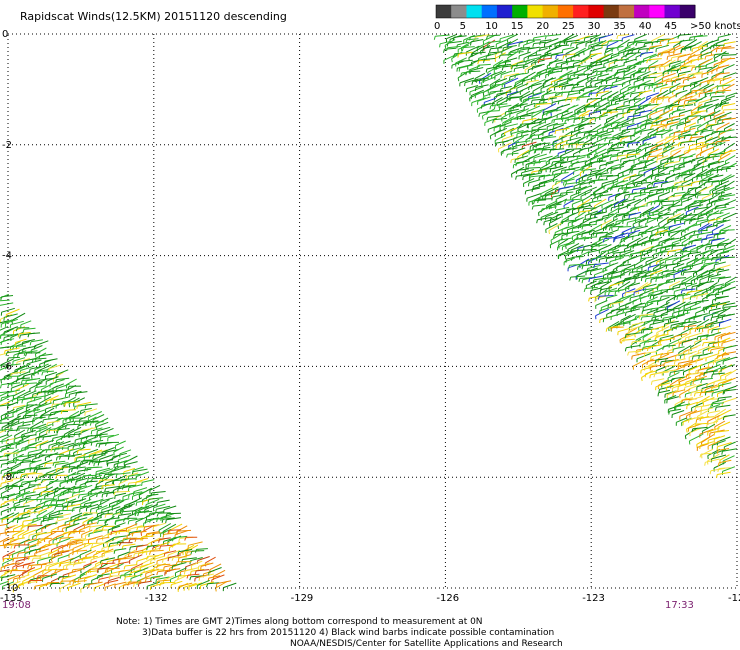 Image resolution: width=740 pixels, height=650 pixels. I want to click on colorbar-label: >50 knots, so click(715, 26).